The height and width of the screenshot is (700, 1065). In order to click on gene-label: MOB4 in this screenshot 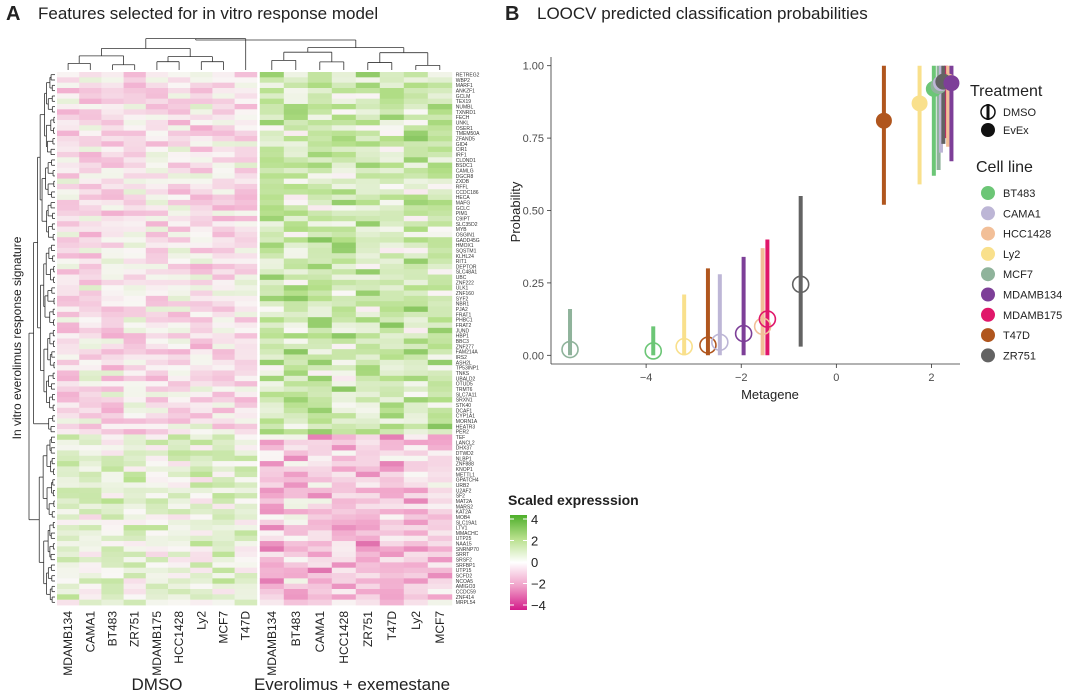, I will do `click(463, 518)`.